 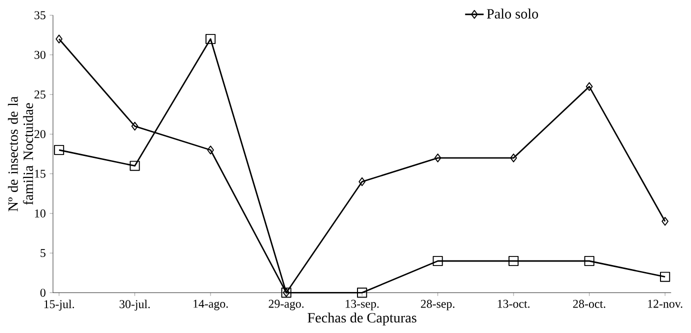 I want to click on x-tick-label: 13-sep., so click(x=362, y=305).